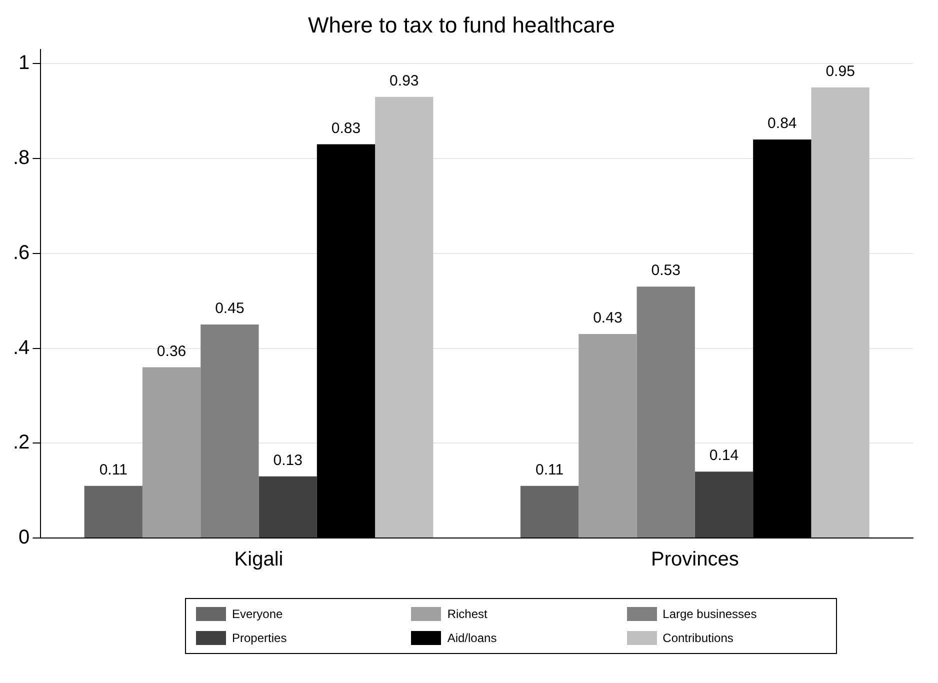  What do you see at coordinates (259, 638) in the screenshot?
I see `legend-label: Properties` at bounding box center [259, 638].